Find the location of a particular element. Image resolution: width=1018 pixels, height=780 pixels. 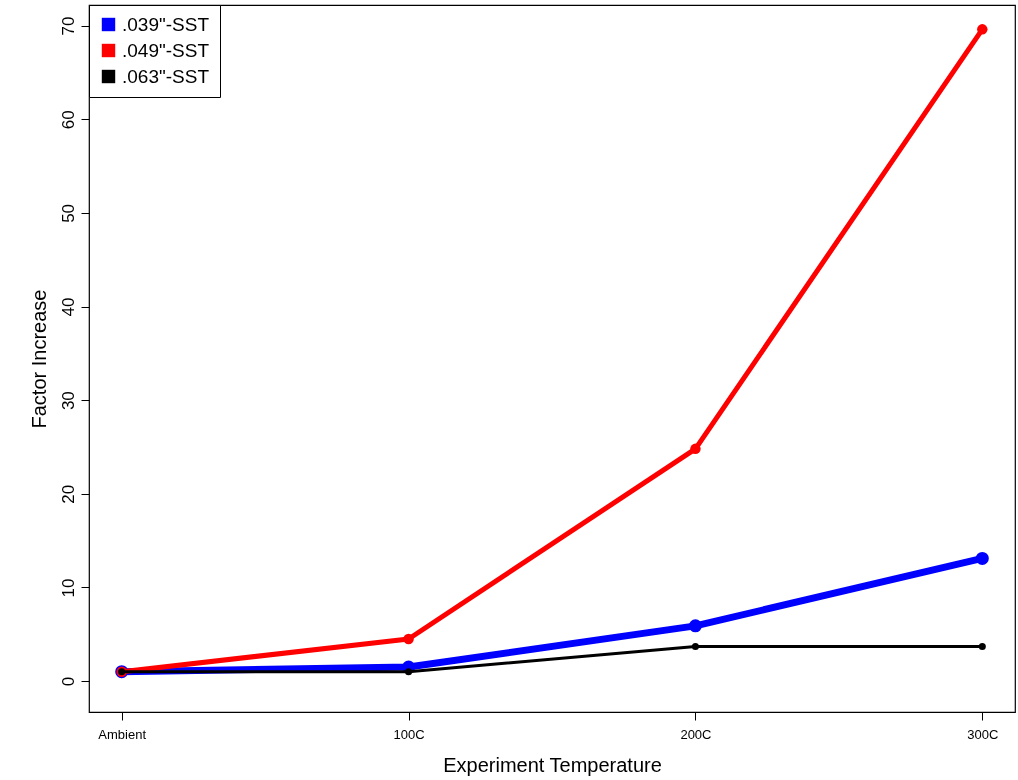

x-tick-label: 200C is located at coordinates (696, 734).